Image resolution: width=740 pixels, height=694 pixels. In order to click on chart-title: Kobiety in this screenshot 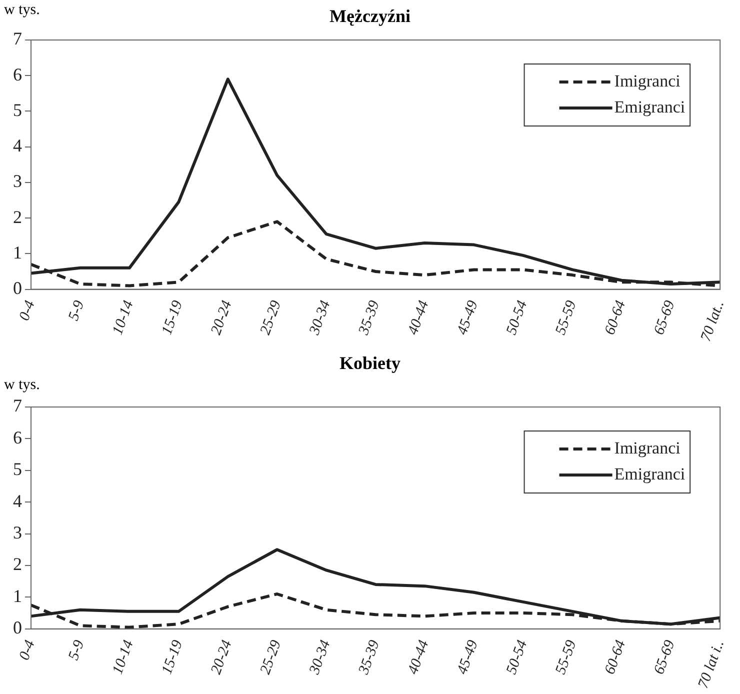, I will do `click(370, 363)`.